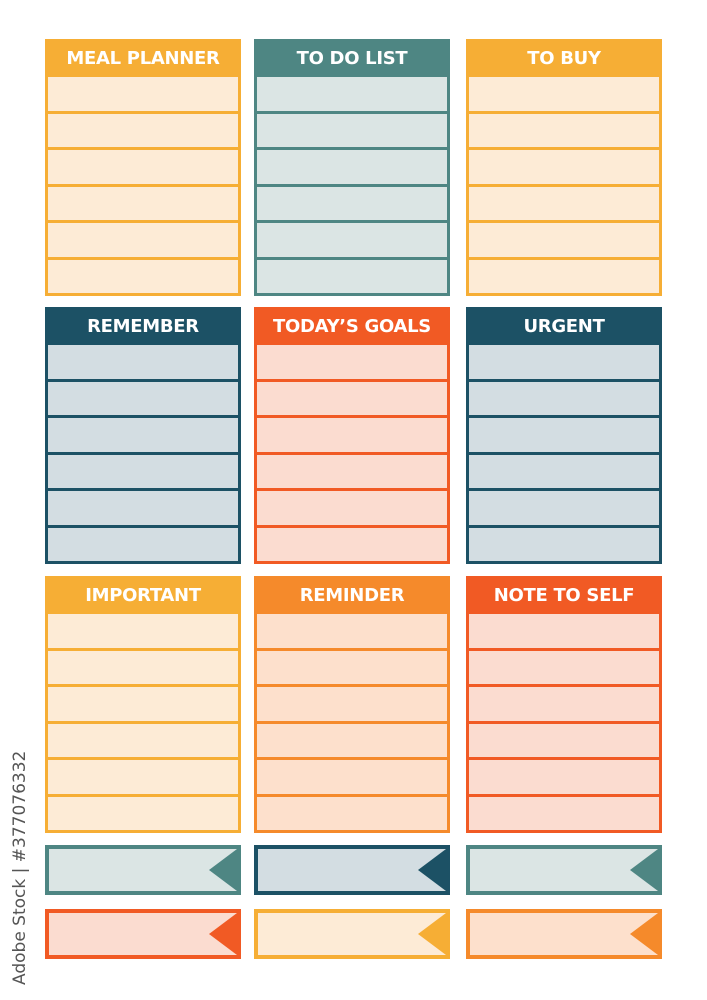 The width and height of the screenshot is (707, 1000). I want to click on card-title: TO BUY, so click(564, 58).